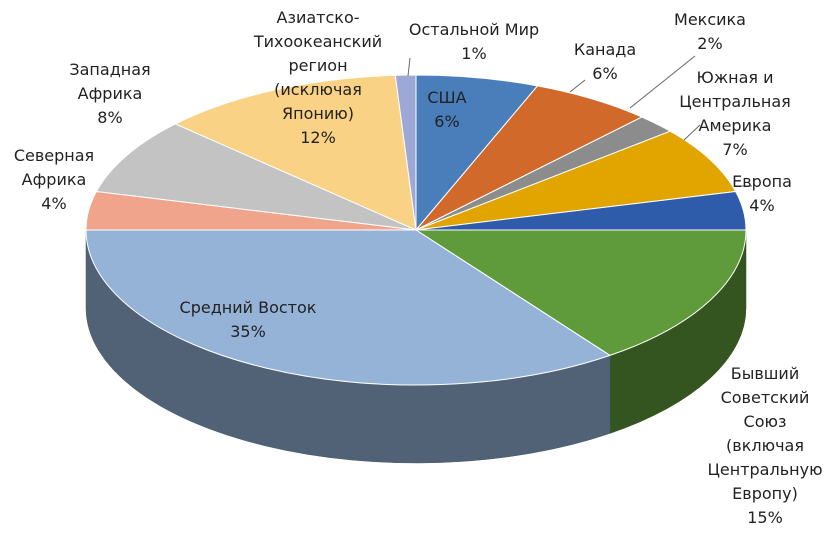 Image resolution: width=830 pixels, height=542 pixels. I want to click on data-label: Остальной Мир 1%, so click(474, 42).